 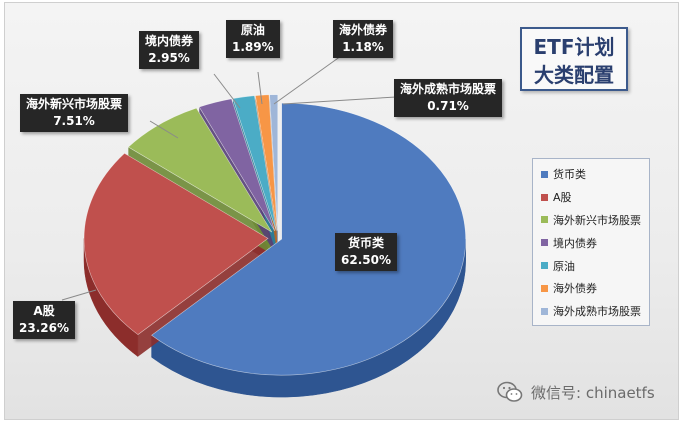 What do you see at coordinates (575, 289) in the screenshot?
I see `legend-label: 海外债券` at bounding box center [575, 289].